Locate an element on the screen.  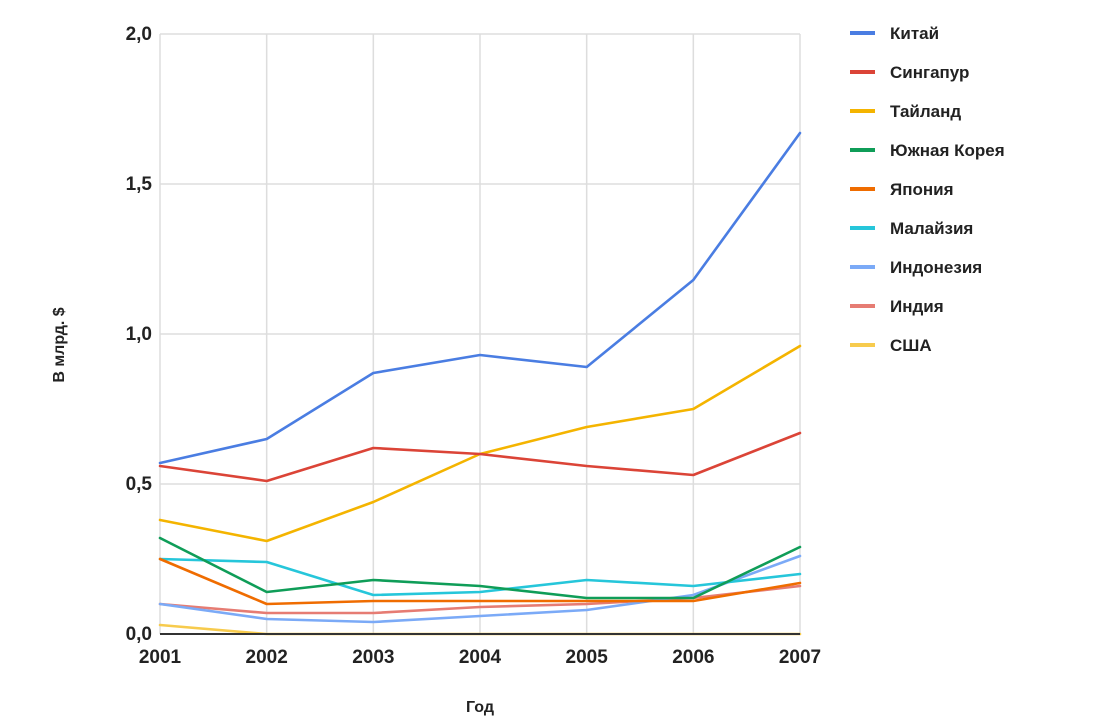
legend-label: Малайзия is located at coordinates (931, 228).